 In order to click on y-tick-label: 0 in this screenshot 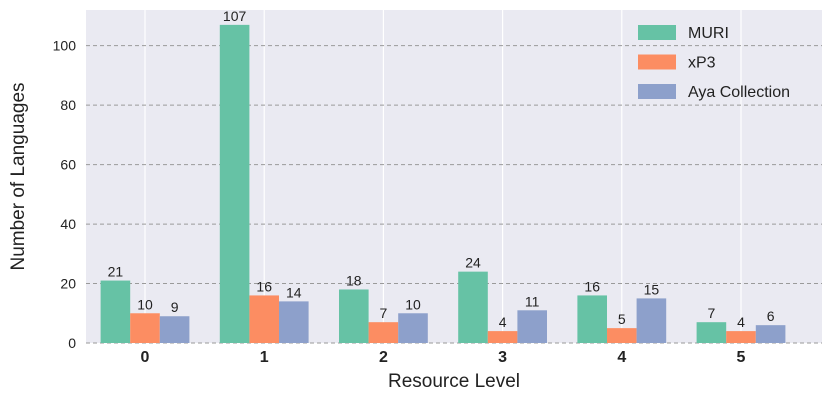, I will do `click(72, 343)`.